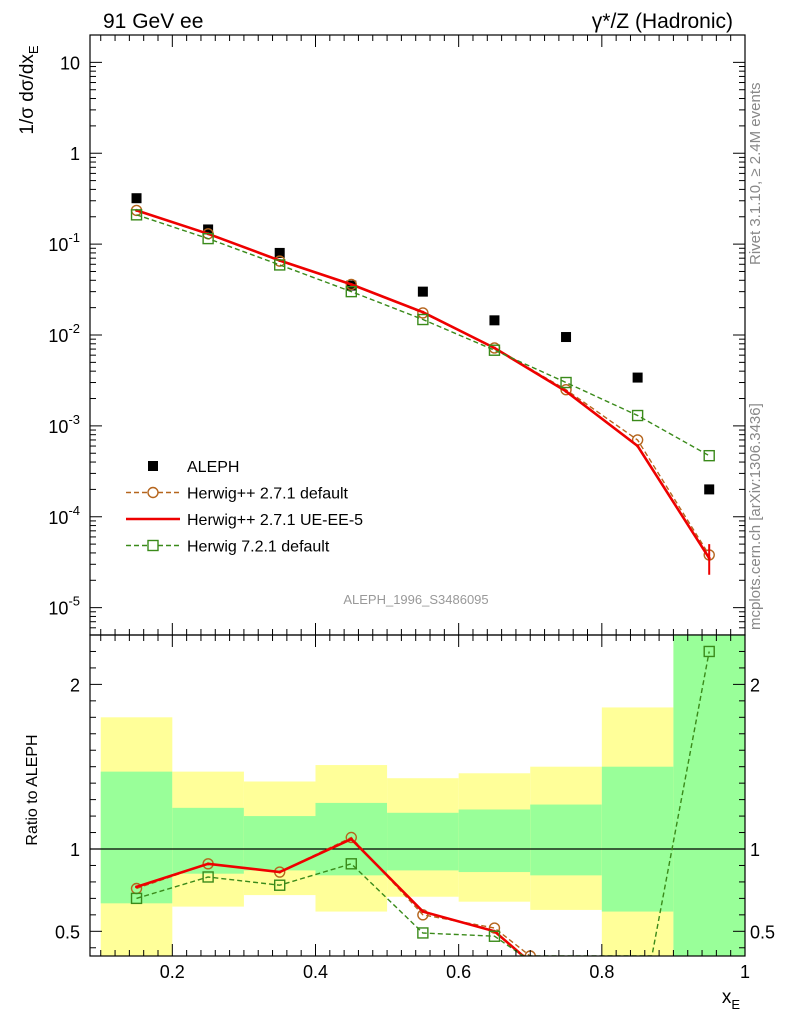 The image size is (786, 1024). I want to click on ratio-ylabel: Ratio to ALEPH, so click(32, 789).